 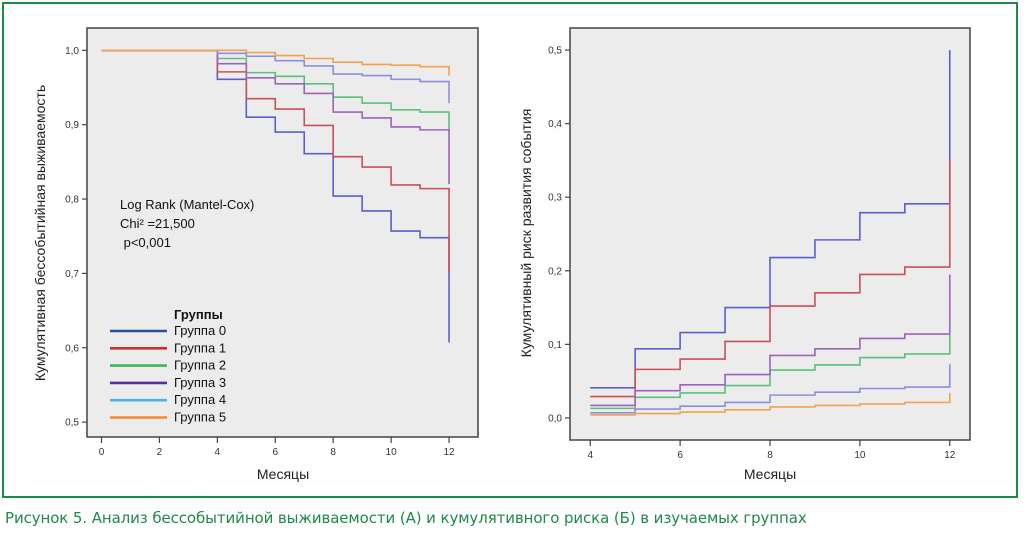 I want to click on survival-x-axis-title: Месяцы, so click(x=283, y=474).